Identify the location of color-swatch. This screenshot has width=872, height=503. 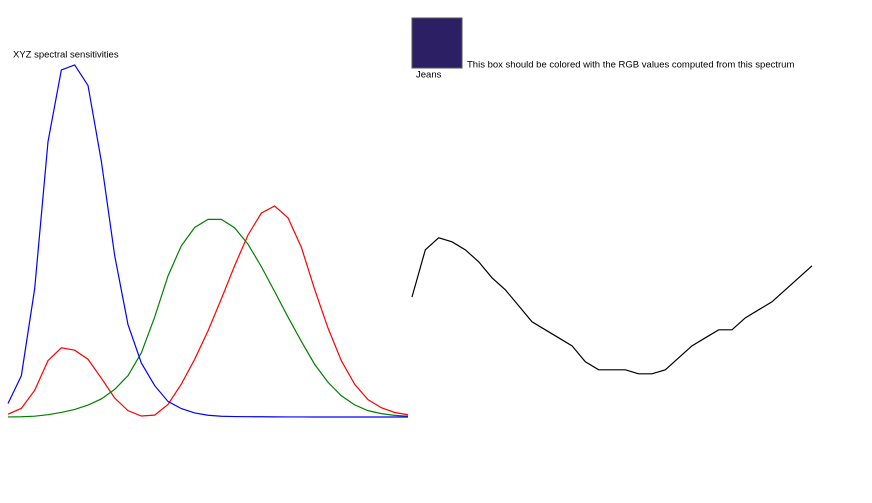
(437, 43).